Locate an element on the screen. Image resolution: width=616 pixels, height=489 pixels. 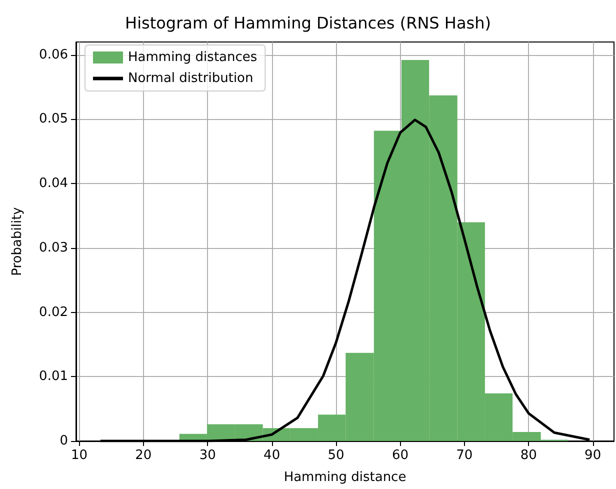
x-tick-label: 90 is located at coordinates (593, 455).